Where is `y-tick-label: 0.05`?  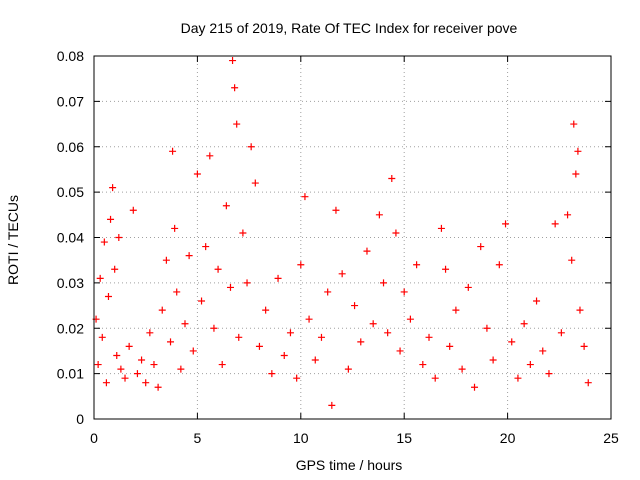
y-tick-label: 0.05 is located at coordinates (70, 192).